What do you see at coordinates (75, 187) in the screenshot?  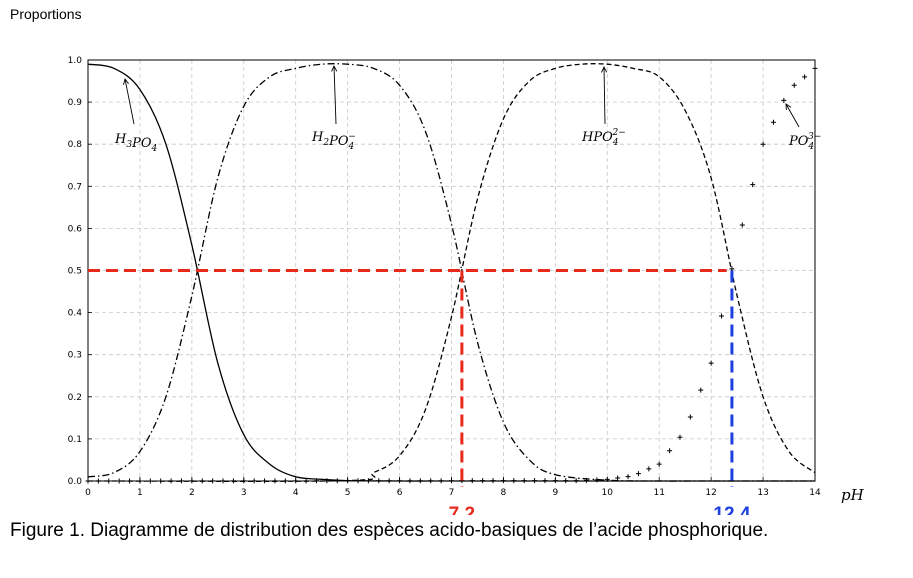 I see `y-tick-label: 0.7` at bounding box center [75, 187].